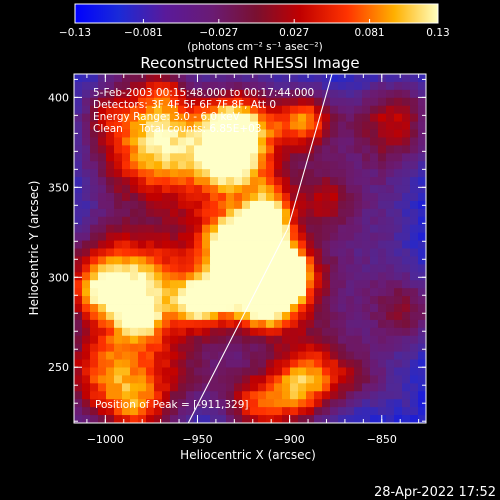 The width and height of the screenshot is (500, 500). What do you see at coordinates (370, 33) in the screenshot?
I see `colorbar-tick-label: 0.081` at bounding box center [370, 33].